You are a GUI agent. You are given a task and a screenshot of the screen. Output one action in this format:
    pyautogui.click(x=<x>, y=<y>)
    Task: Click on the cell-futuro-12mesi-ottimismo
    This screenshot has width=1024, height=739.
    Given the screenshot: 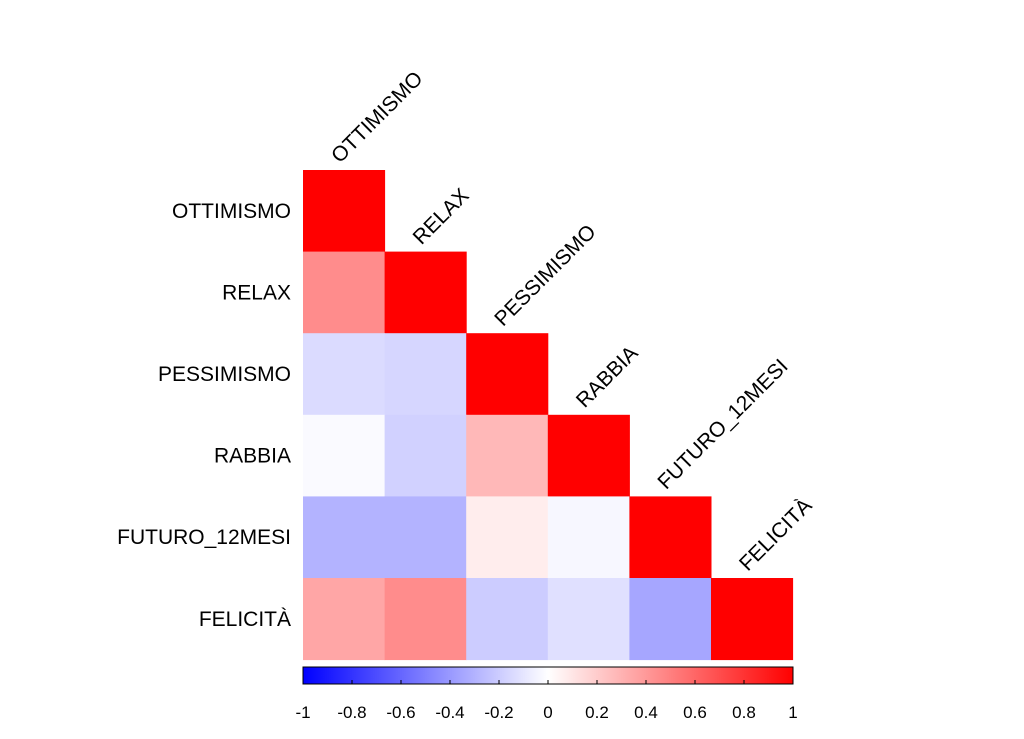 What is the action you would take?
    pyautogui.click(x=344, y=537)
    